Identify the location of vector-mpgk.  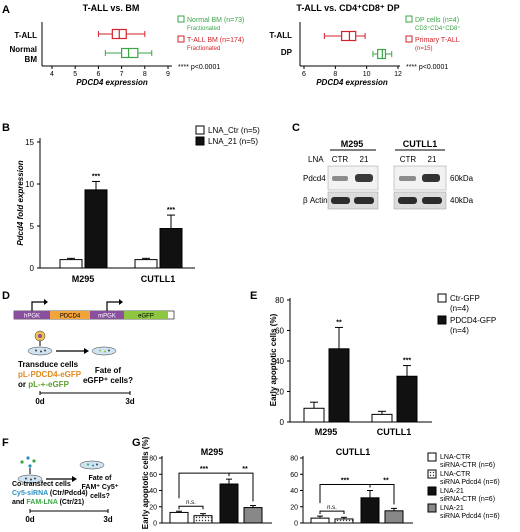
(107, 315).